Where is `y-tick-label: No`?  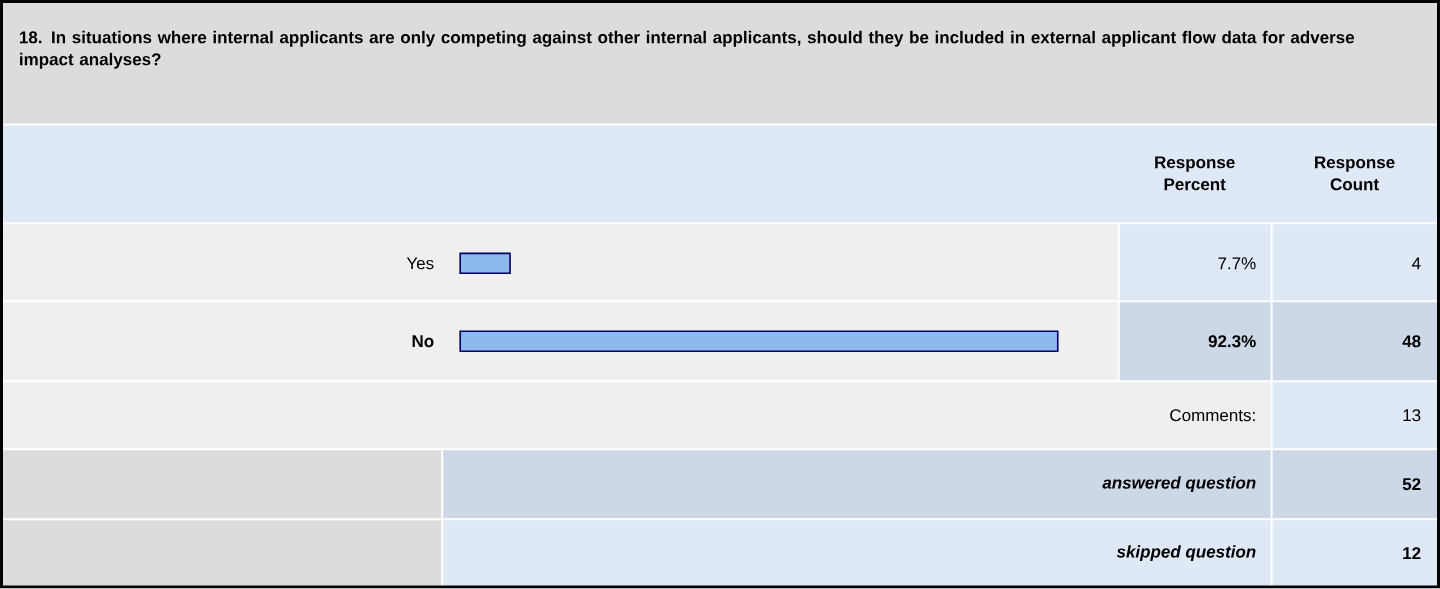
y-tick-label: No is located at coordinates (423, 341).